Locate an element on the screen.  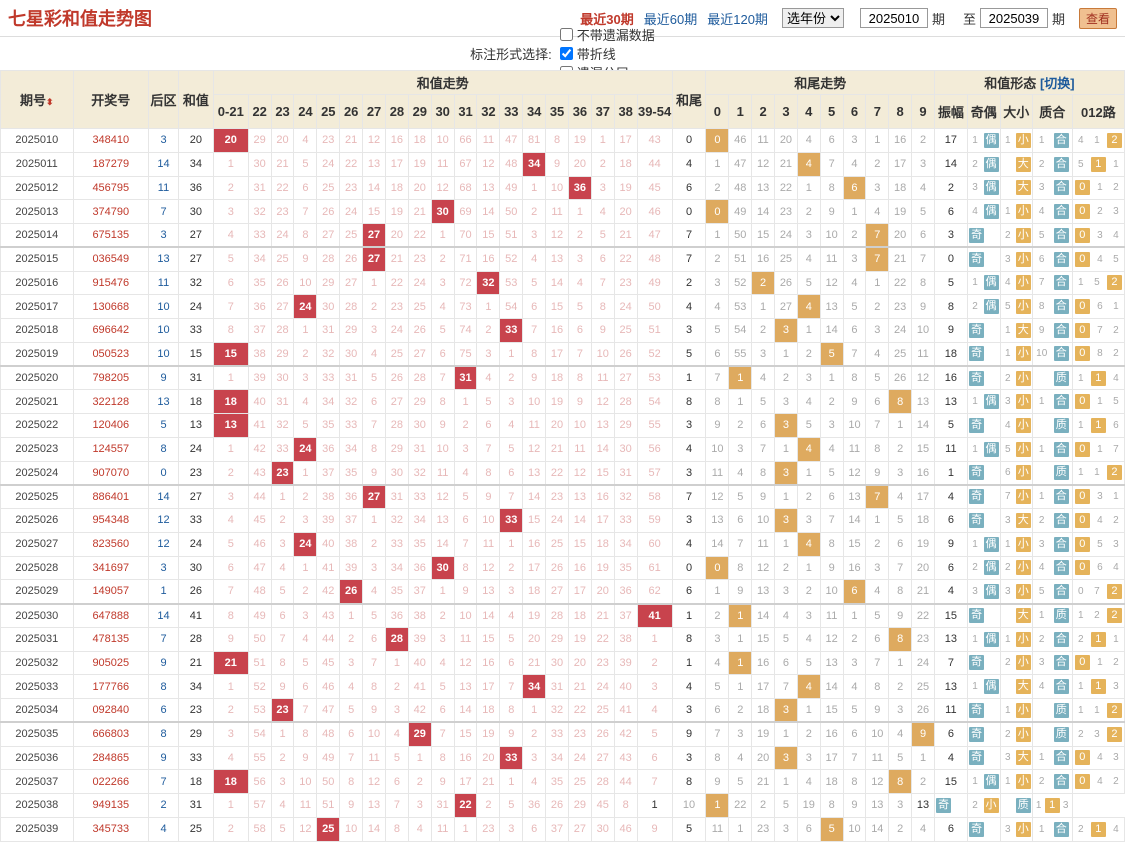
draw-number-cell: 478135 is located at coordinates (111, 639).